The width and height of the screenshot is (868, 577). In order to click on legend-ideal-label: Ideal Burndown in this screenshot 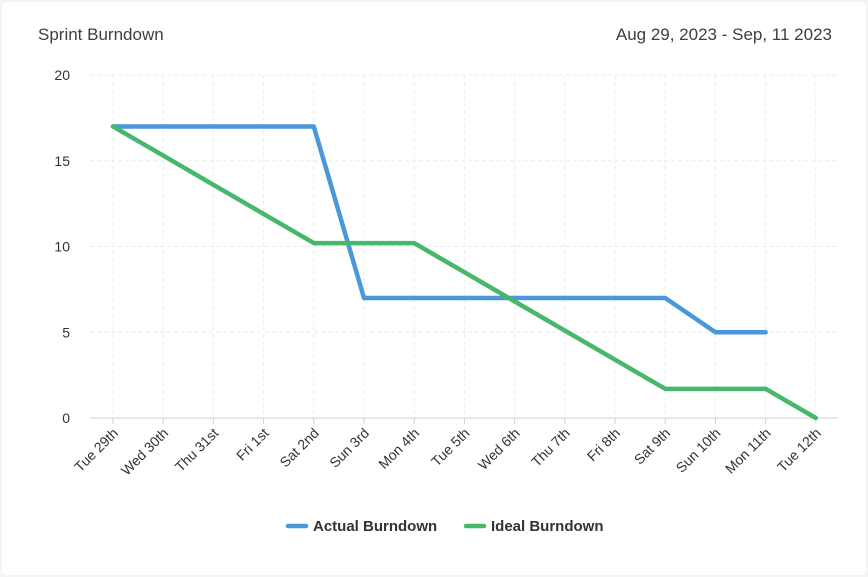, I will do `click(547, 526)`.